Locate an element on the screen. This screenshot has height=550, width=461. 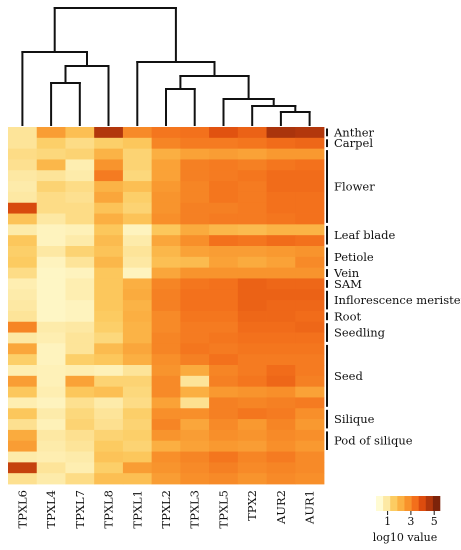
legend-tick-label: 3 is located at coordinates (410, 521).